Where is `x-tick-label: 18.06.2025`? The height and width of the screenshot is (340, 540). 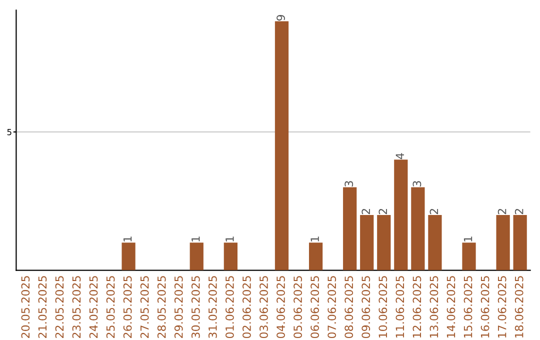
x-tick-label: 18.06.2025 is located at coordinates (519, 307).